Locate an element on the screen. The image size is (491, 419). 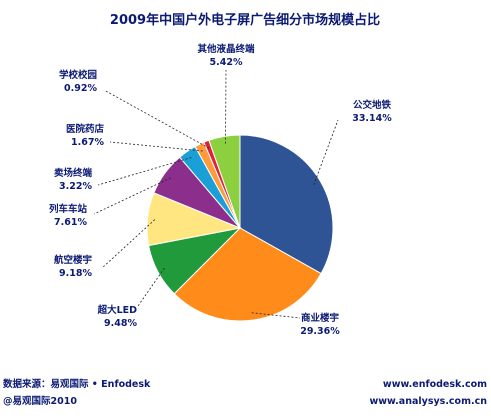
analysys-url: www.analysys.com.cn is located at coordinates (428, 402).